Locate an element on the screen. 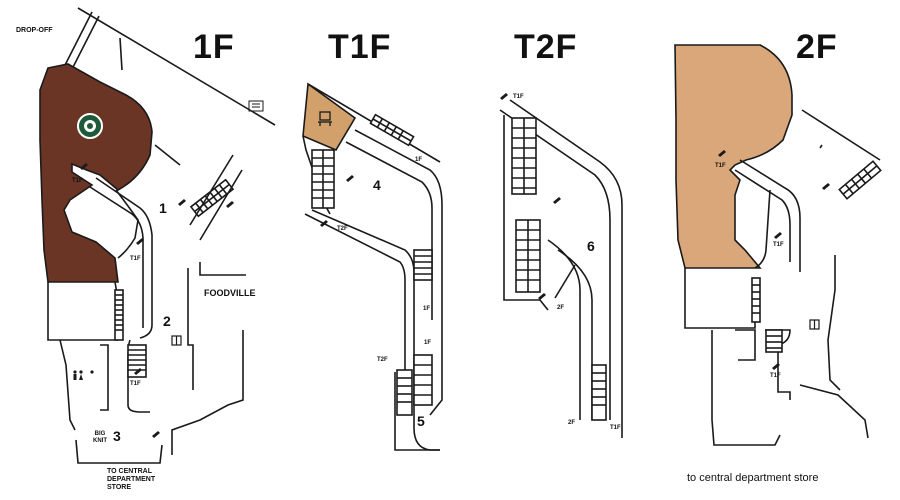 This screenshot has height=500, width=900. floor-title-2f: 2F is located at coordinates (817, 47).